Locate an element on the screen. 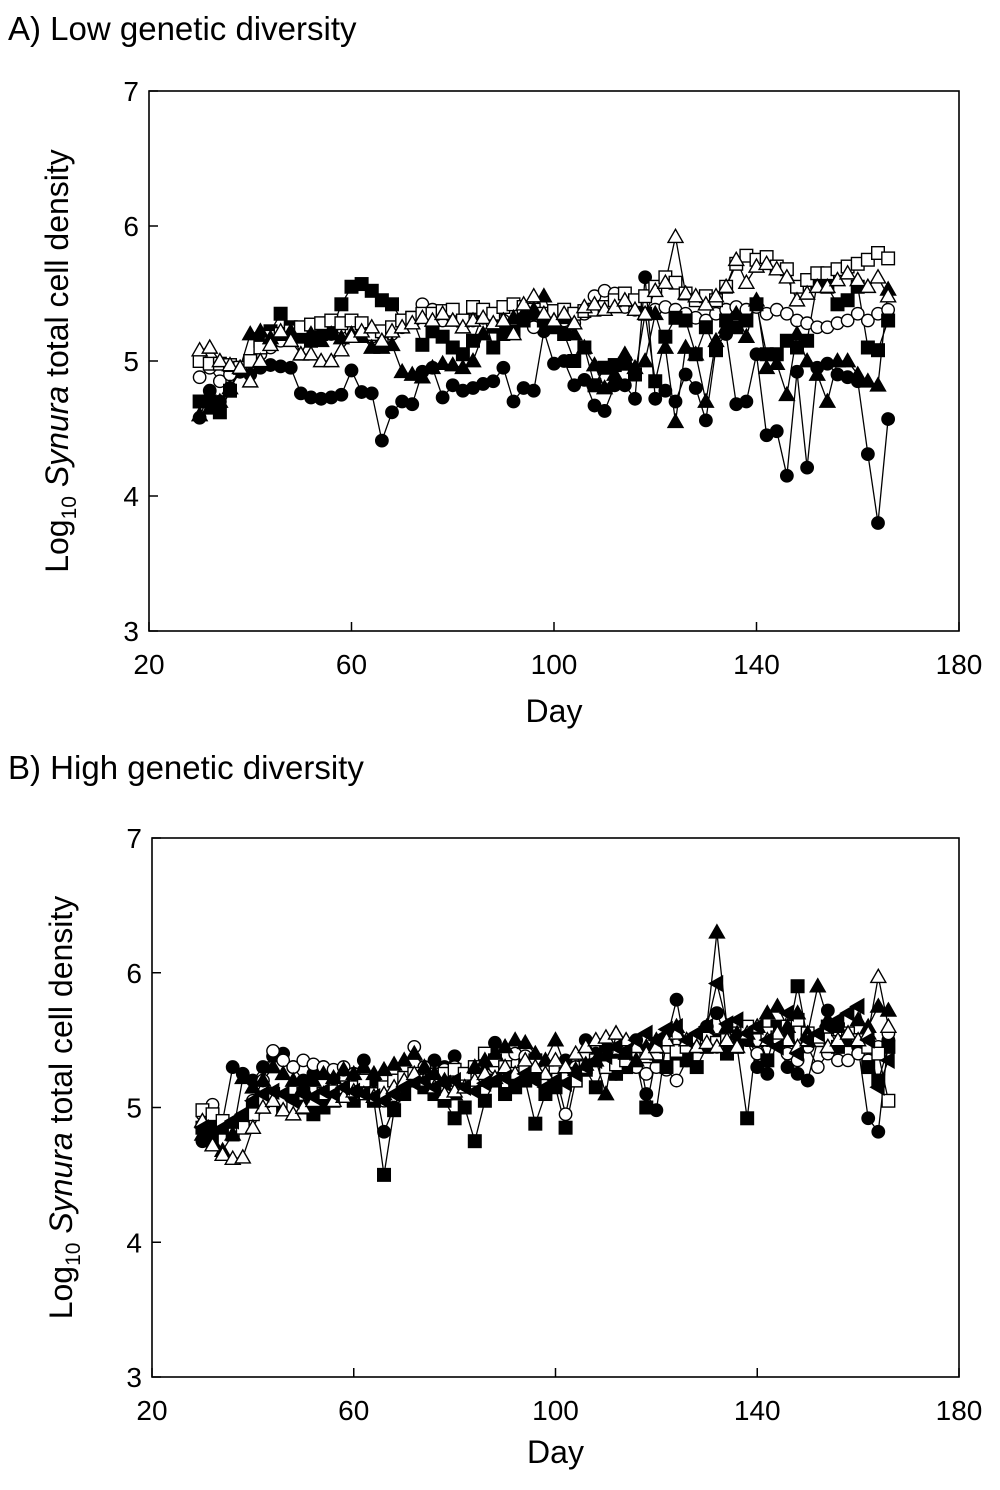 The width and height of the screenshot is (1000, 1490). x-tick-label: 180 is located at coordinates (959, 1410).